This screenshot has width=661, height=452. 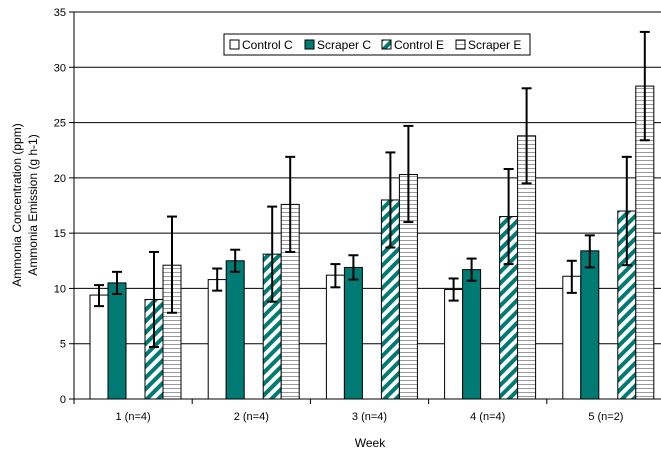 I want to click on y-tick-label: 35, so click(x=60, y=13).